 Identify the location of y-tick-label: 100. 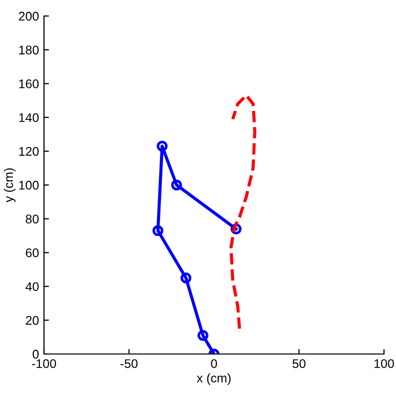
(29, 185).